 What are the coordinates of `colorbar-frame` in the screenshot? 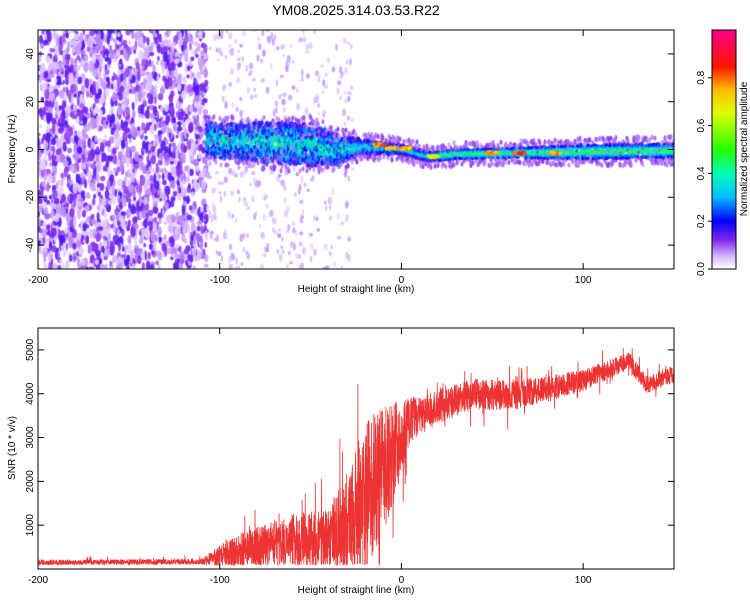 It's located at (724, 149).